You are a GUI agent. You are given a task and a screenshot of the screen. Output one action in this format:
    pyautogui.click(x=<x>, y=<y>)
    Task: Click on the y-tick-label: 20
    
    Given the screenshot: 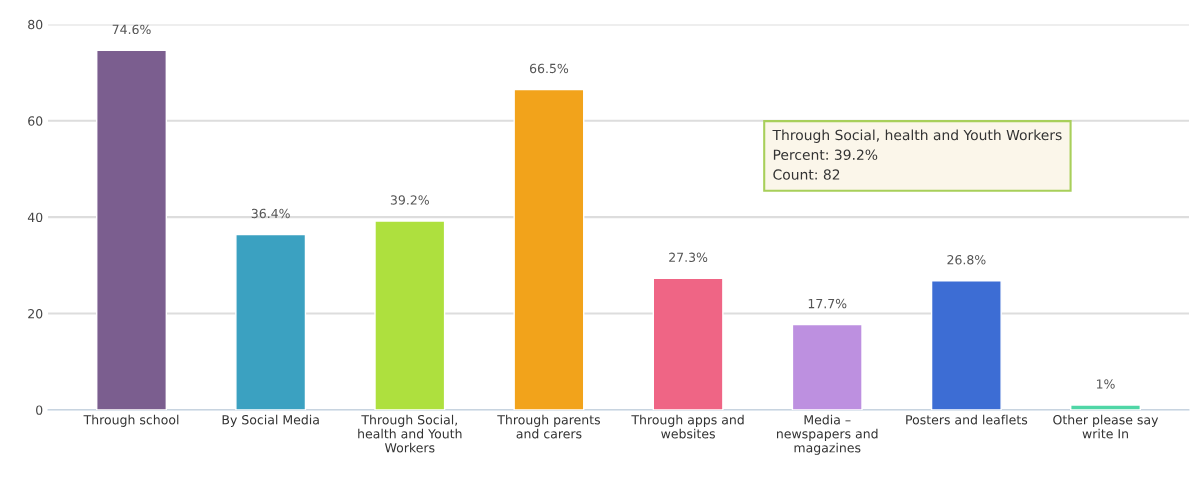 What is the action you would take?
    pyautogui.click(x=35, y=314)
    